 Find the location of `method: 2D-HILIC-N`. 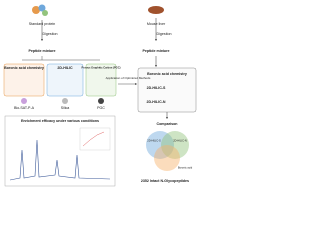

method: 2D-HILIC-N is located at coordinates (156, 102).